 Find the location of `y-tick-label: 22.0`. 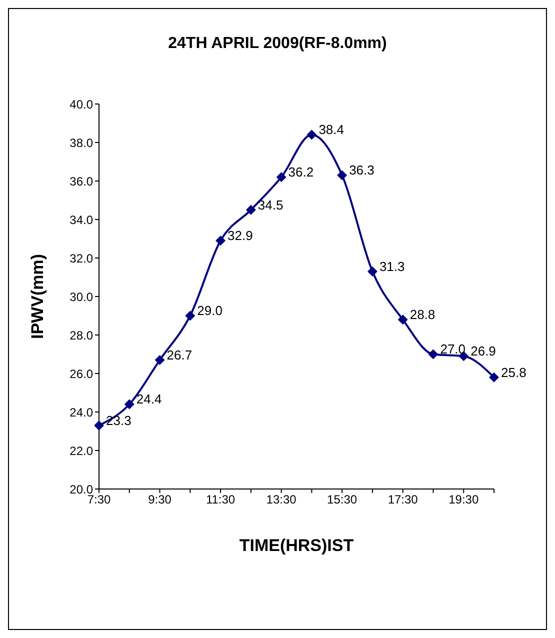

y-tick-label: 22.0 is located at coordinates (82, 451).